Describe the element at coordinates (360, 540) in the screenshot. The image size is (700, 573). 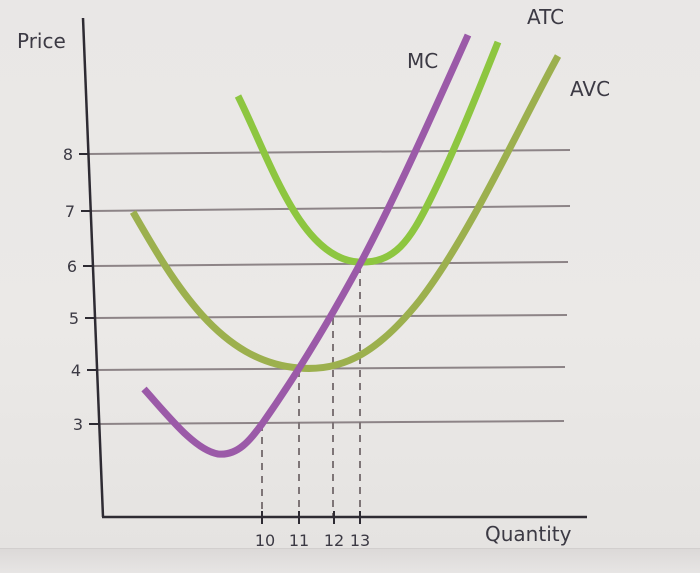
I see `x-tick-label-13: 13` at that location.